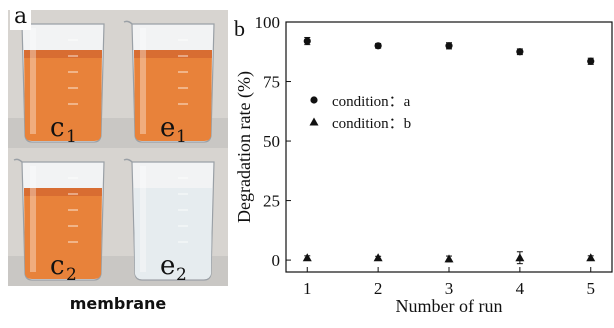  I want to click on y-tick-label: 25, so click(271, 201).